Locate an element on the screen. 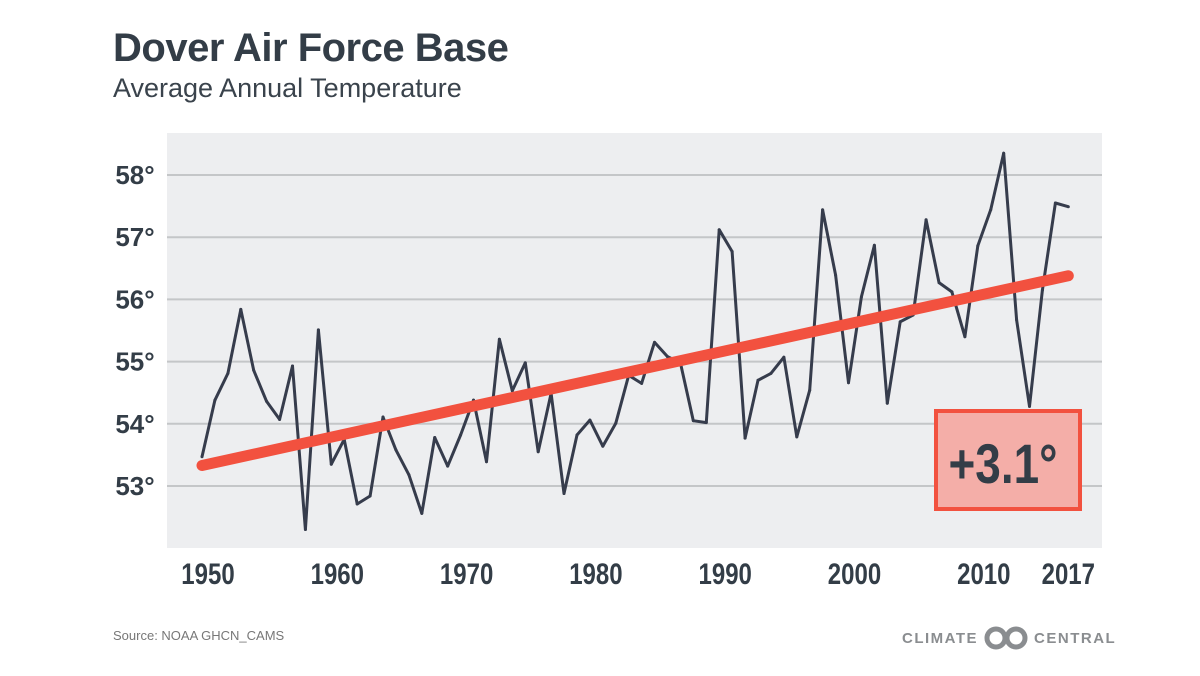 The width and height of the screenshot is (1200, 676). y-tick-label: 55° is located at coordinates (134, 362).